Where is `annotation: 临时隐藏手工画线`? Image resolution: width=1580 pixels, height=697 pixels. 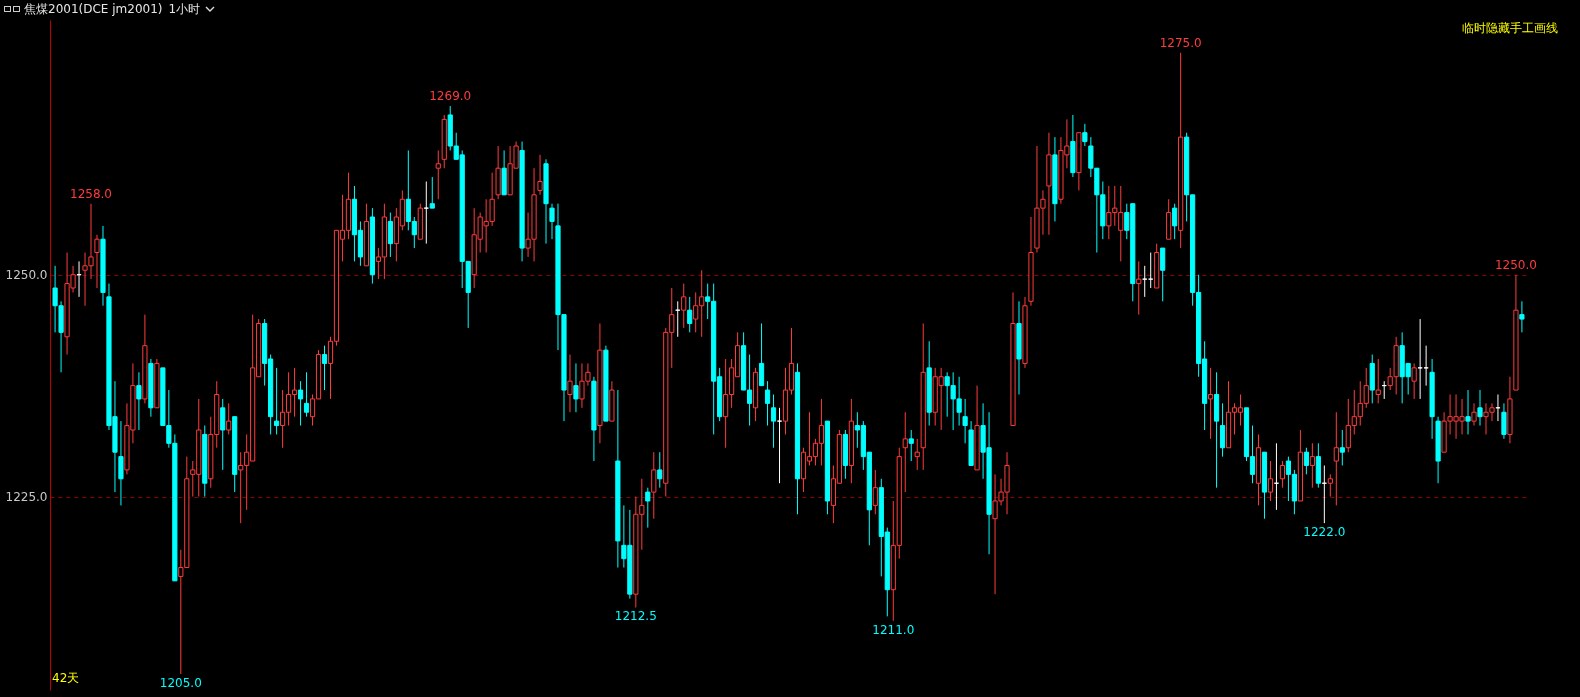
annotation: 临时隐藏手工画线 is located at coordinates (1510, 28).